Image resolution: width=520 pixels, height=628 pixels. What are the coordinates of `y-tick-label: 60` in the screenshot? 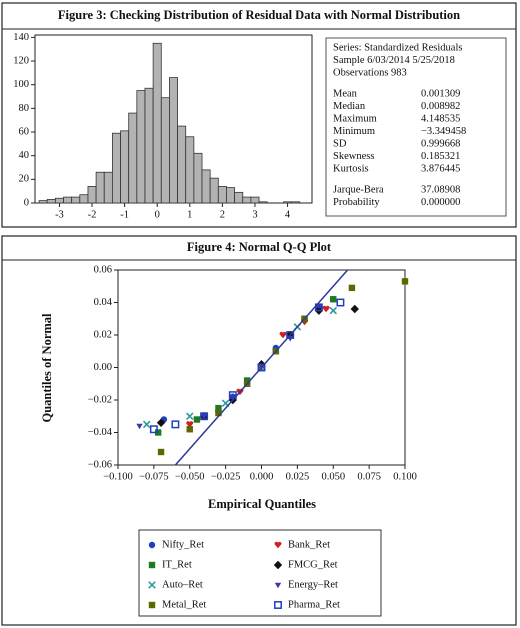 It's located at (24, 131).